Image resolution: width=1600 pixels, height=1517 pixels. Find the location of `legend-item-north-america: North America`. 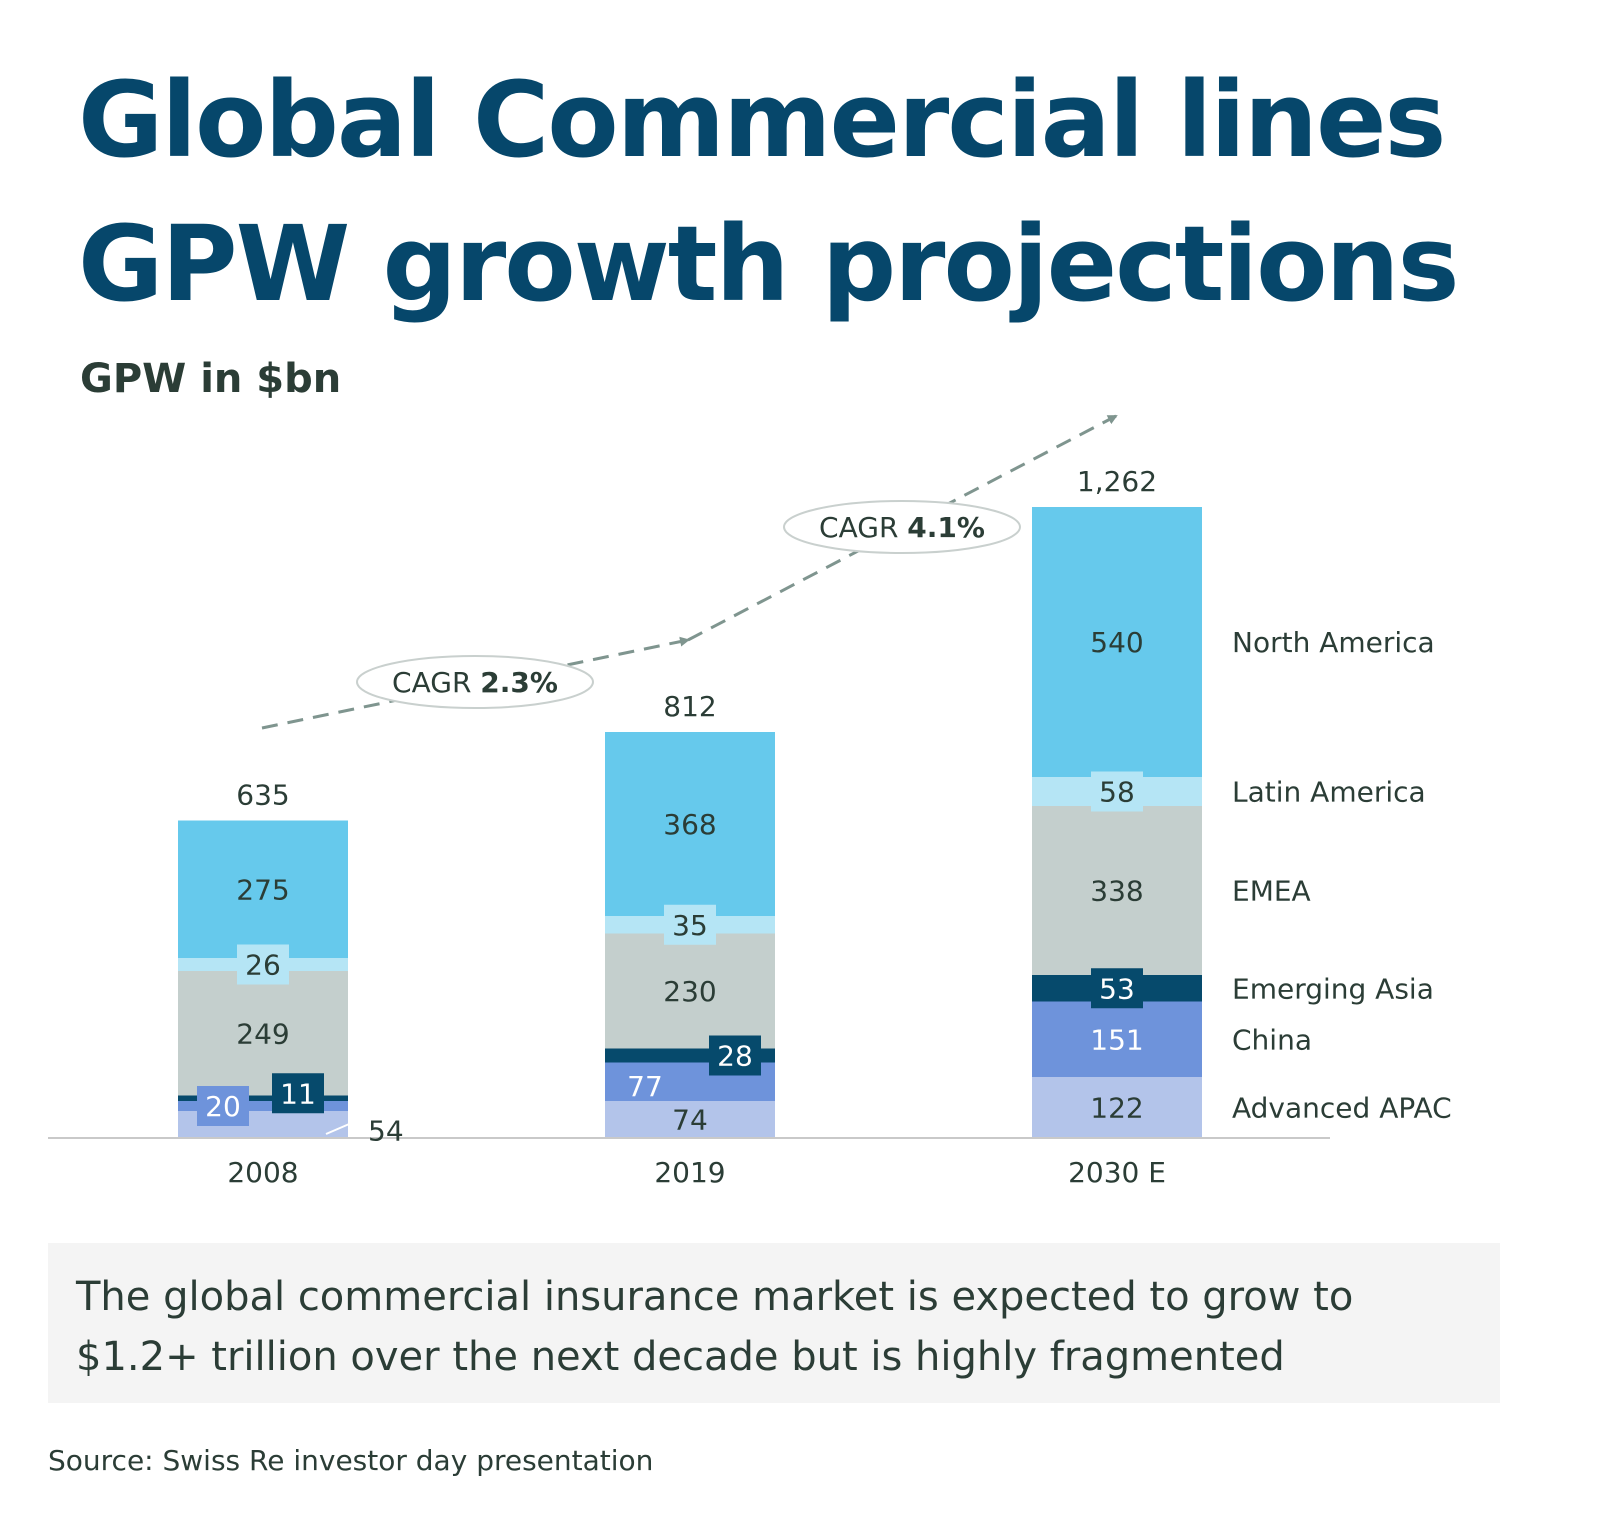

legend-item-north-america: North America is located at coordinates (1333, 642).